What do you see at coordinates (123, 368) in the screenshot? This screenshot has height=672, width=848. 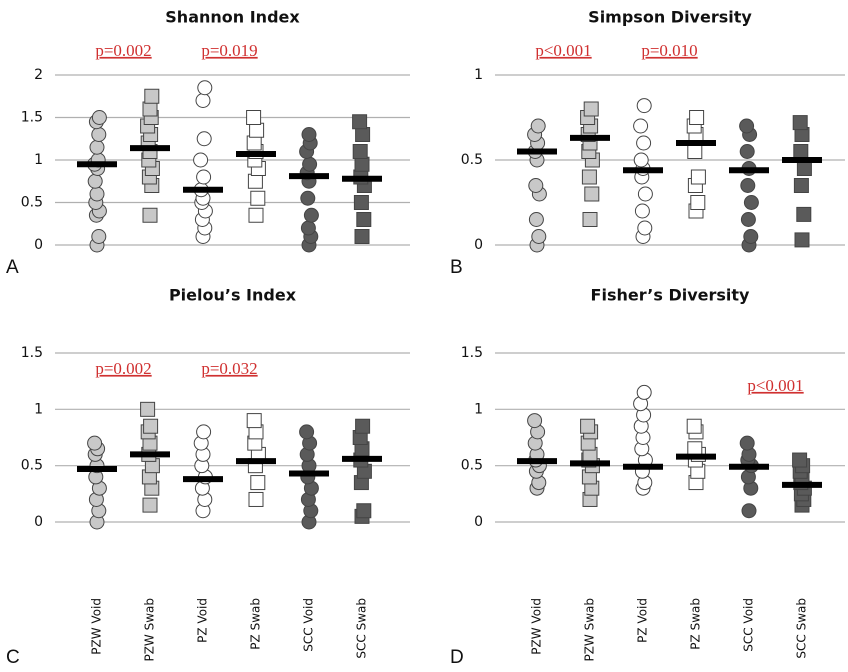 I see `p-value: p=0.002` at bounding box center [123, 368].